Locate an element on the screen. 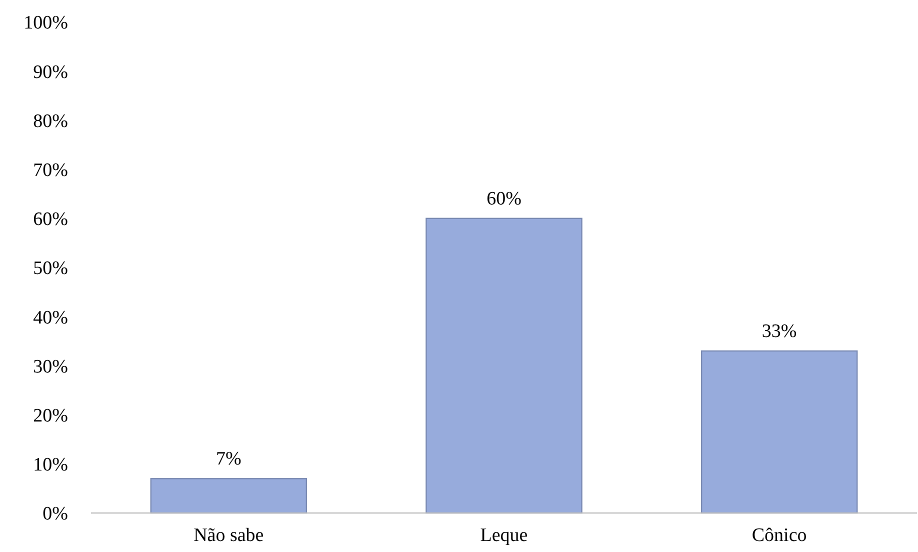 This screenshot has width=918, height=552. y-tick-label: 50% is located at coordinates (50, 269).